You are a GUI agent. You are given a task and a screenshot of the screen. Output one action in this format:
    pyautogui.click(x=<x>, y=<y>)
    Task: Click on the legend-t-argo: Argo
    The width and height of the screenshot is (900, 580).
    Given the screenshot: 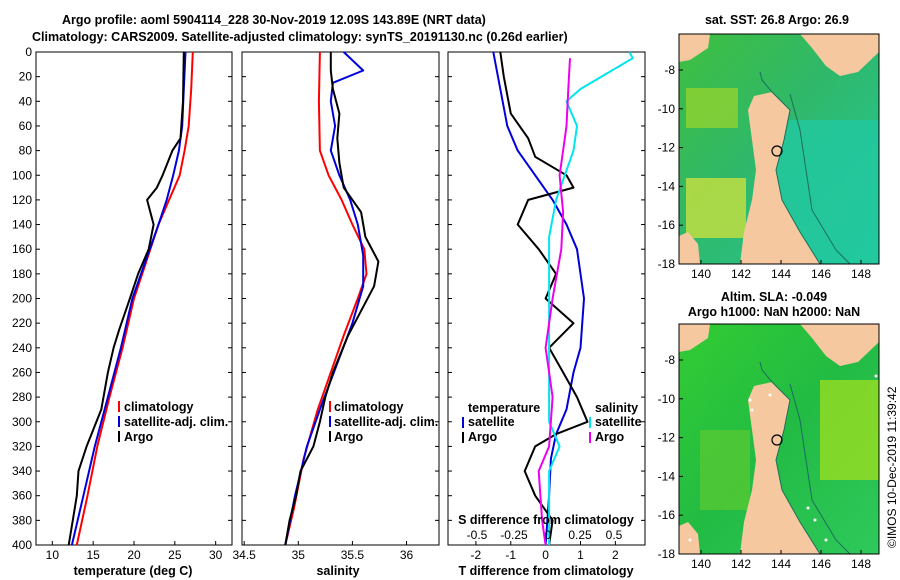 What is the action you would take?
    pyautogui.click(x=483, y=437)
    